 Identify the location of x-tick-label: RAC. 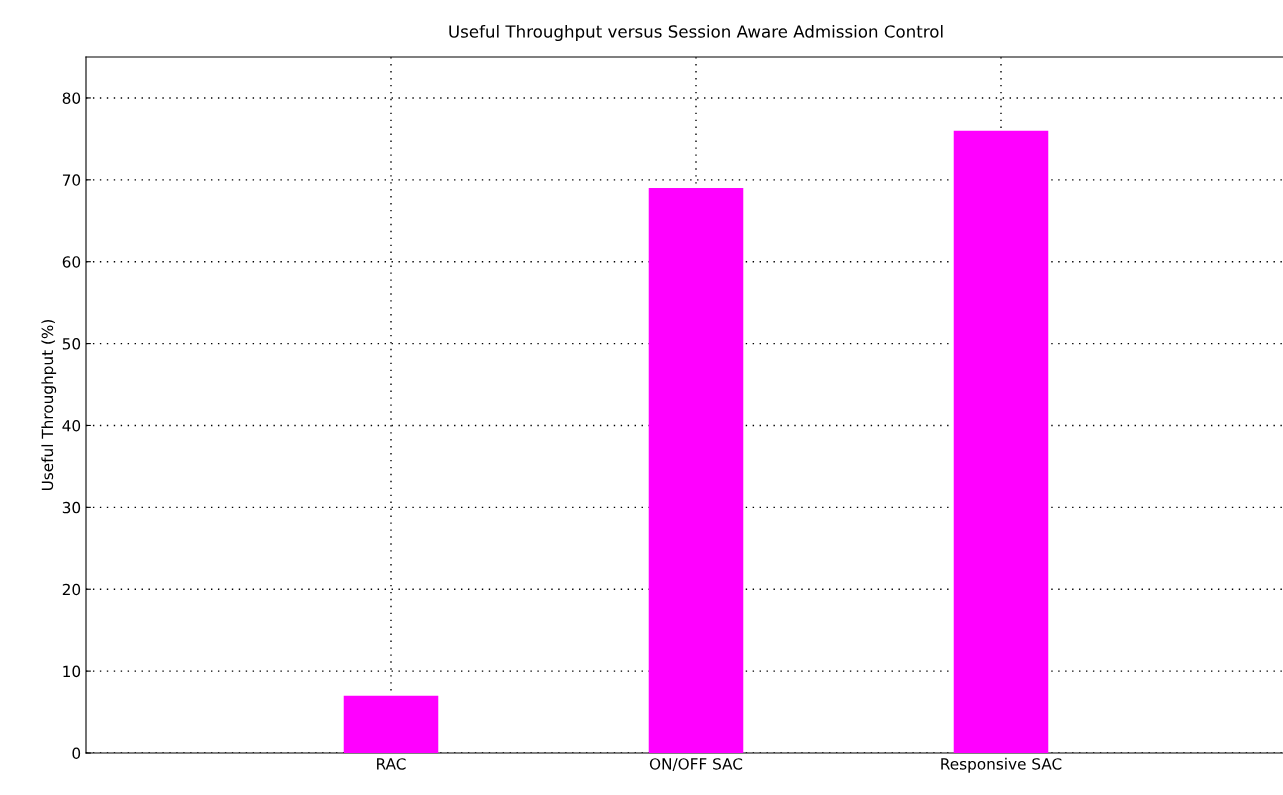
(391, 764).